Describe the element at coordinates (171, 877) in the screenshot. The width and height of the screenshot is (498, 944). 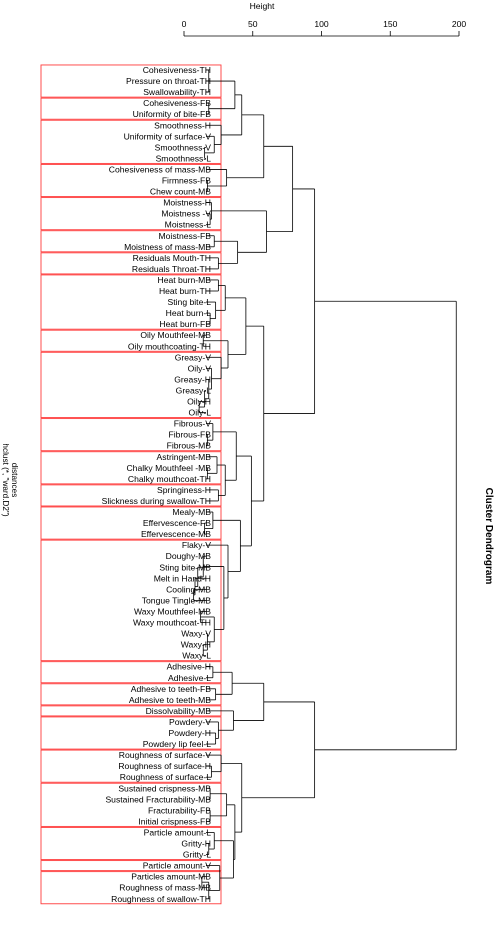
I see `leaf-label: Particles amount-MB` at that location.